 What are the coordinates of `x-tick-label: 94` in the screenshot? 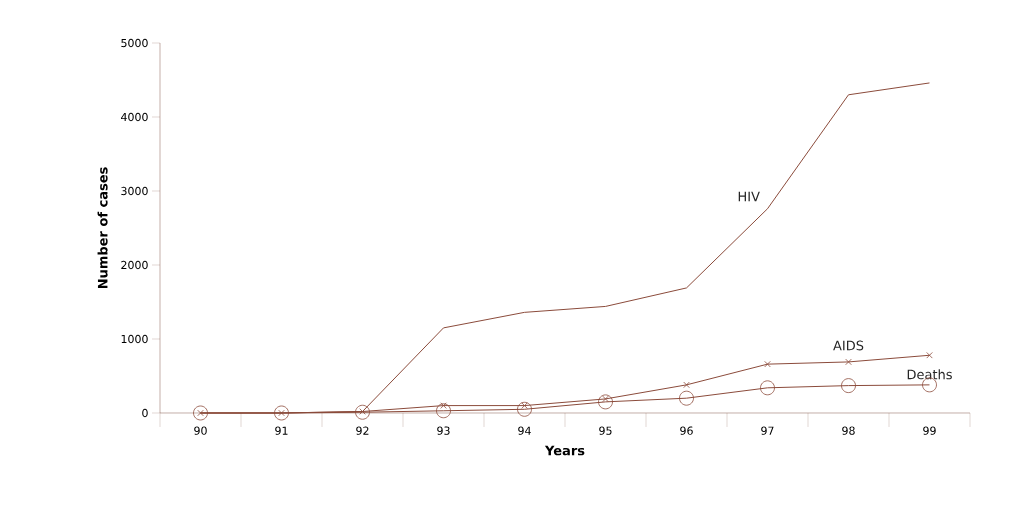 It's located at (524, 430).